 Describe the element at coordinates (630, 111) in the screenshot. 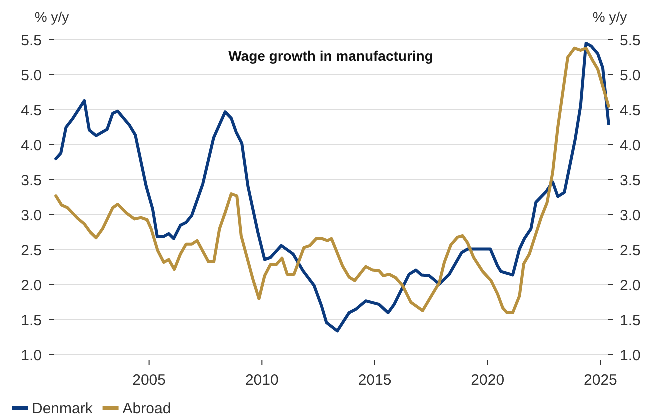

I see `y2-tick-label: 4.5` at that location.